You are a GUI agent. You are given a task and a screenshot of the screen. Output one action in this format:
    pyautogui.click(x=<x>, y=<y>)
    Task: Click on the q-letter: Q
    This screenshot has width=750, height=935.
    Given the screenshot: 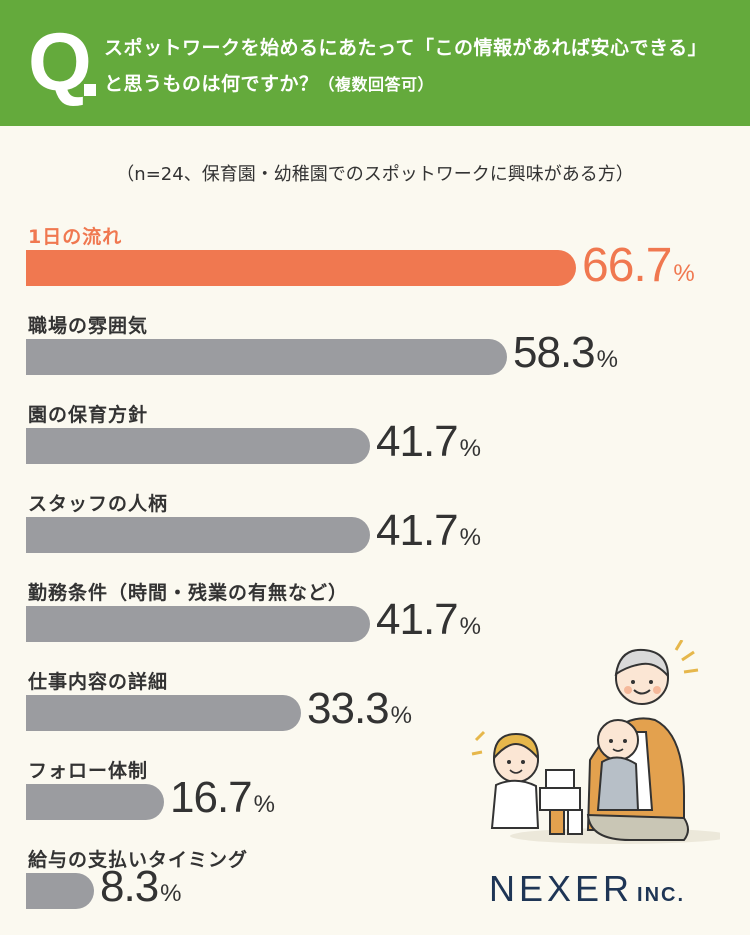 What is the action you would take?
    pyautogui.click(x=60, y=62)
    